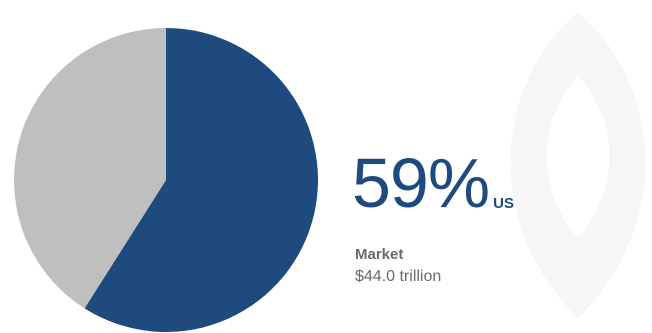  I want to click on headline: 59% US, so click(433, 183).